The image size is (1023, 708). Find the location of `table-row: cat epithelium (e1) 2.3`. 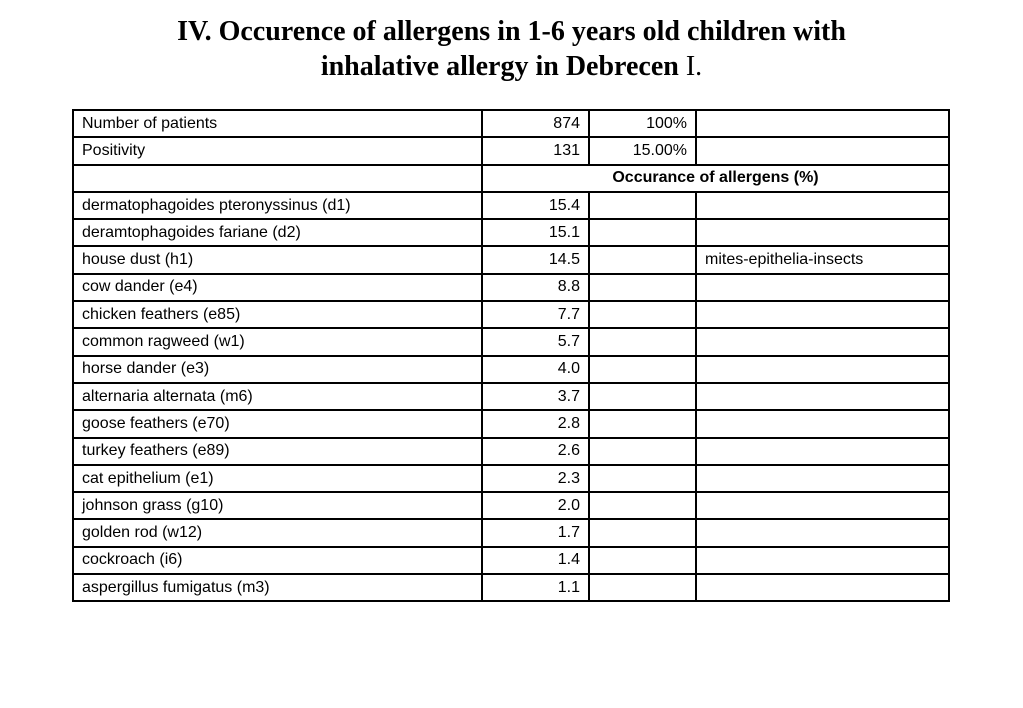

table-row: cat epithelium (e1) 2.3 is located at coordinates (511, 478).